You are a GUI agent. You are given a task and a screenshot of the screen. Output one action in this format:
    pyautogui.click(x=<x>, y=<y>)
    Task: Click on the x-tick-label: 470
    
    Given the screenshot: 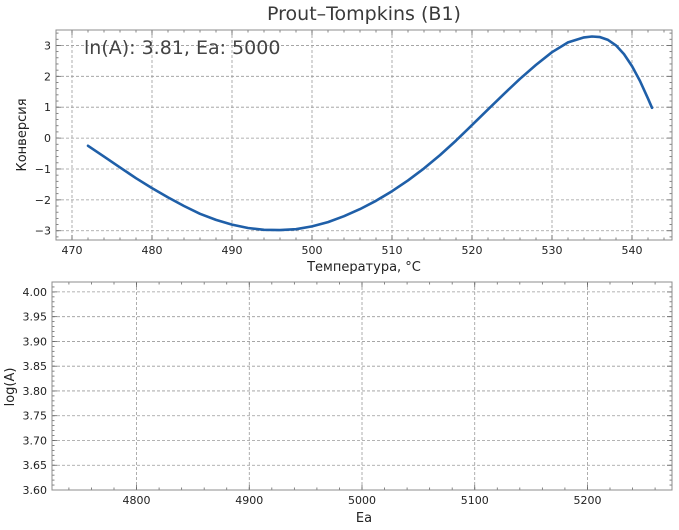 What is the action you would take?
    pyautogui.click(x=72, y=250)
    